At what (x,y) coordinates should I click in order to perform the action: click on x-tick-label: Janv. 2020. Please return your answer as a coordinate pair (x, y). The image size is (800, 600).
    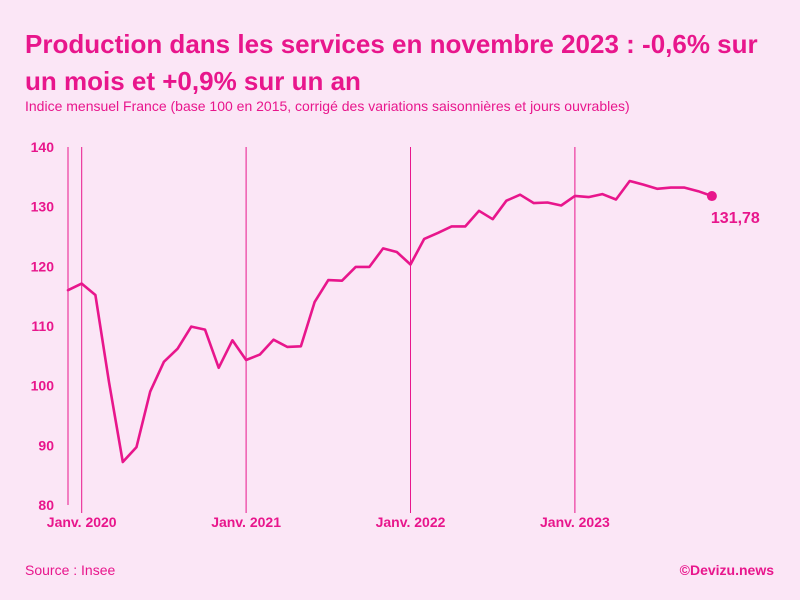
    Looking at the image, I should click on (82, 522).